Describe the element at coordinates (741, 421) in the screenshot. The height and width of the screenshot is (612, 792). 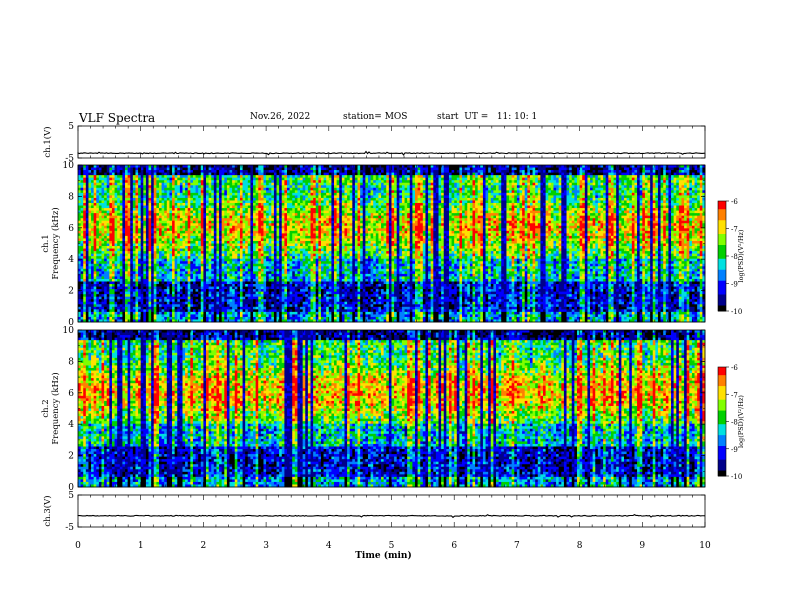
I see `ch2-spectrogram-colorbar-label: log(PSD)(V²/Hz)` at that location.